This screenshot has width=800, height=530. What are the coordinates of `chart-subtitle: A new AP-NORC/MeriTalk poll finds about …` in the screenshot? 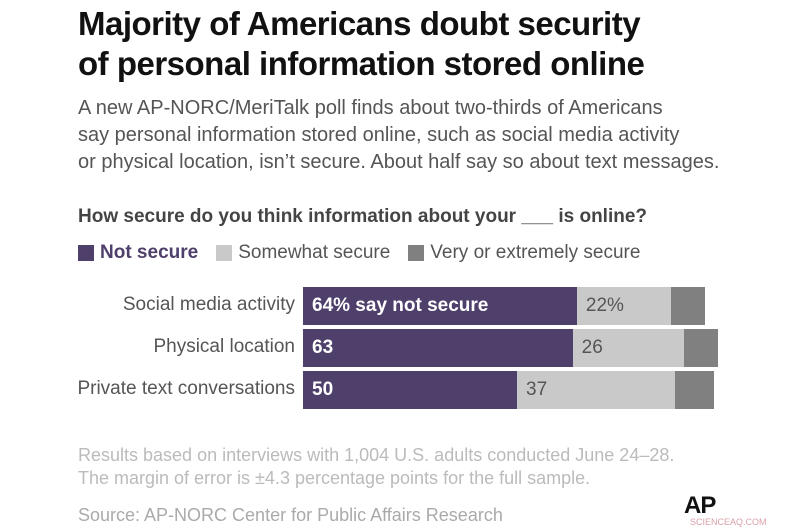 It's located at (398, 135).